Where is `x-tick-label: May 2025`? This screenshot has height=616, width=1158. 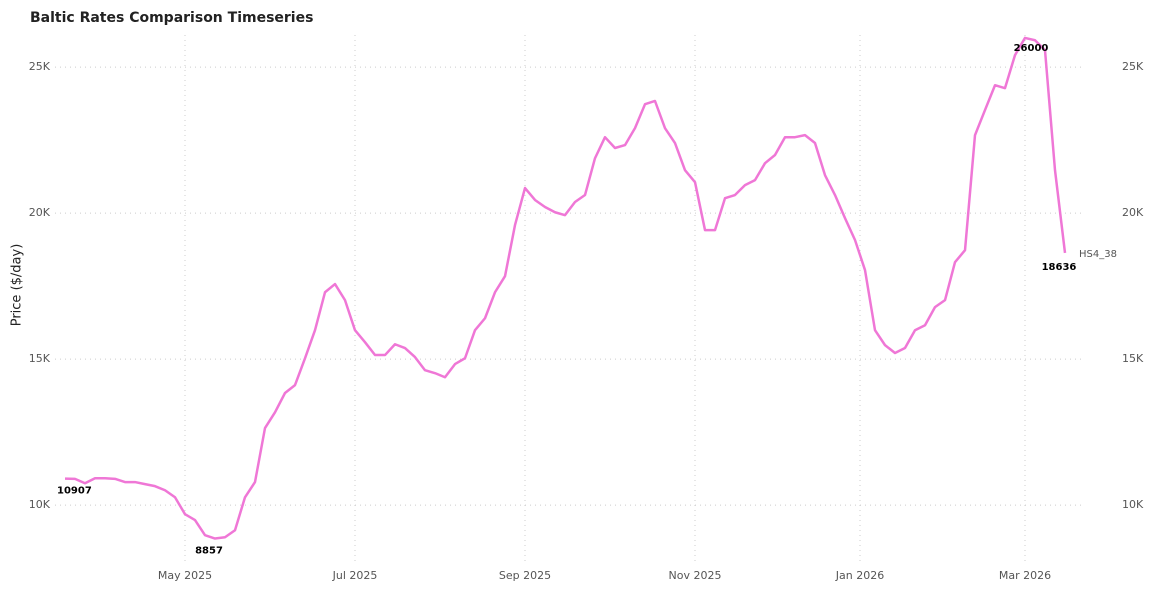
x-tick-label: May 2025 is located at coordinates (185, 575).